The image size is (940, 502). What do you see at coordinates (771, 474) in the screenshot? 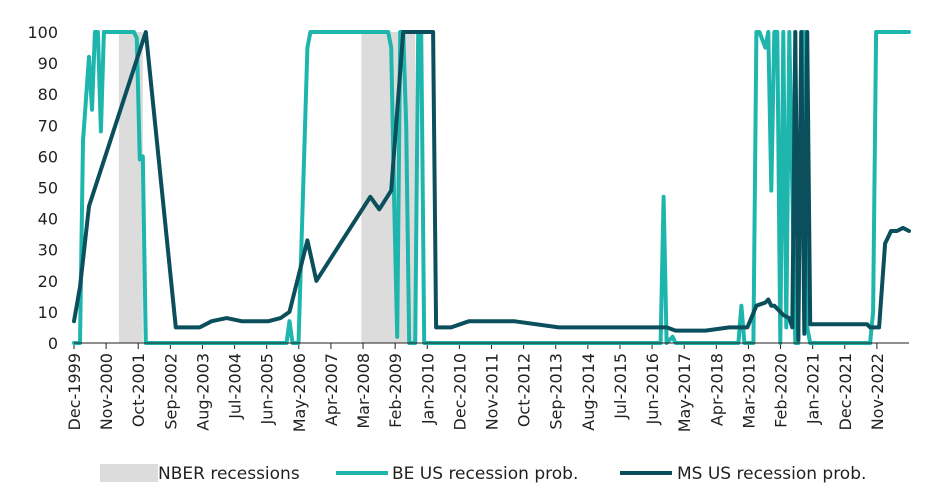
I see `legend-label: MS US recession prob.` at bounding box center [771, 474].